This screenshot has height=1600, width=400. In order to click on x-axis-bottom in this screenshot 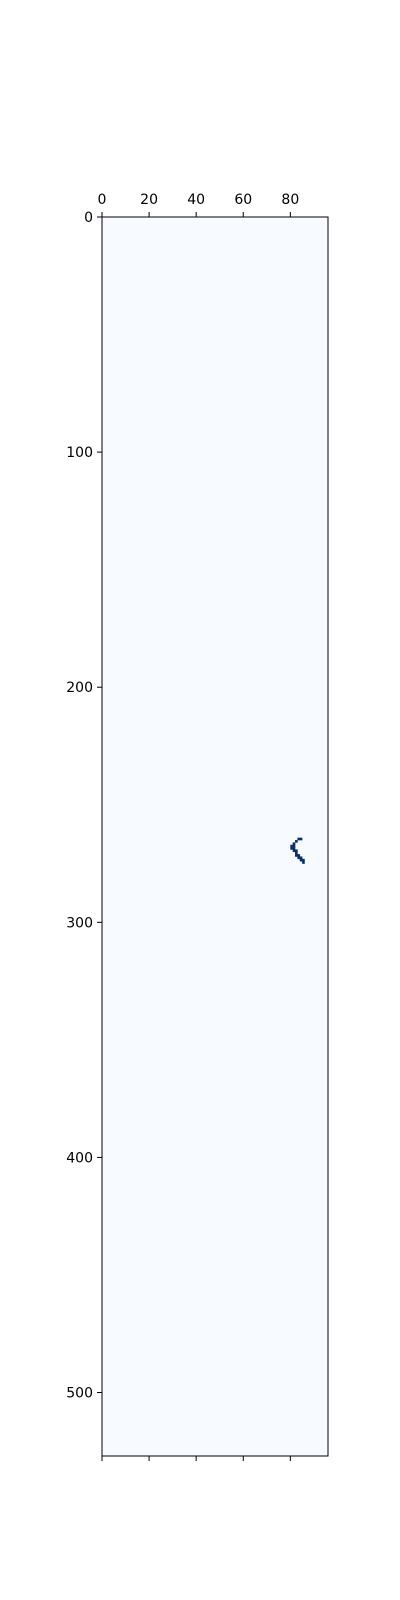, I will do `click(196, 1458)`.